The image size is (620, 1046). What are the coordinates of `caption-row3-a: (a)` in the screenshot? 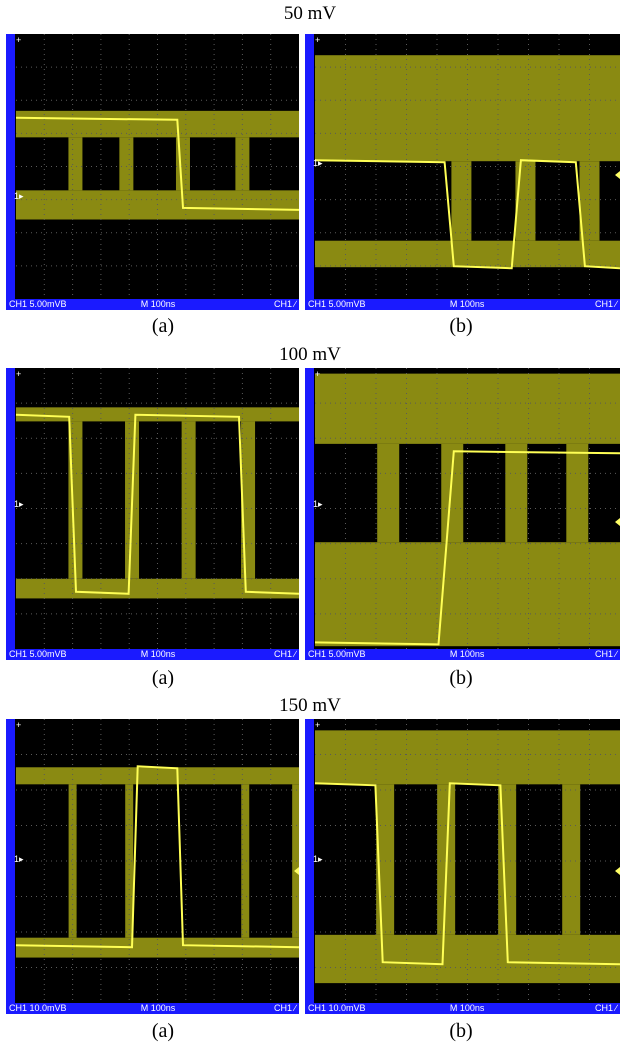 It's located at (163, 1031).